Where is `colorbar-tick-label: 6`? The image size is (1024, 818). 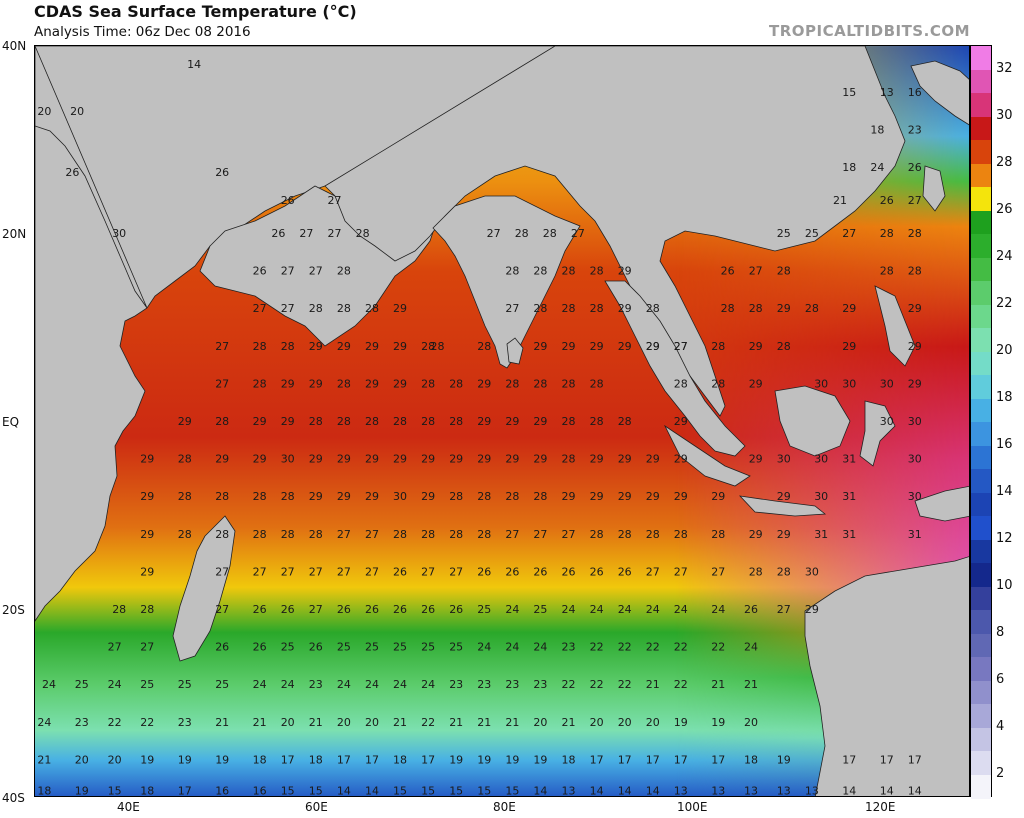
colorbar-tick-label: 6 is located at coordinates (1000, 679).